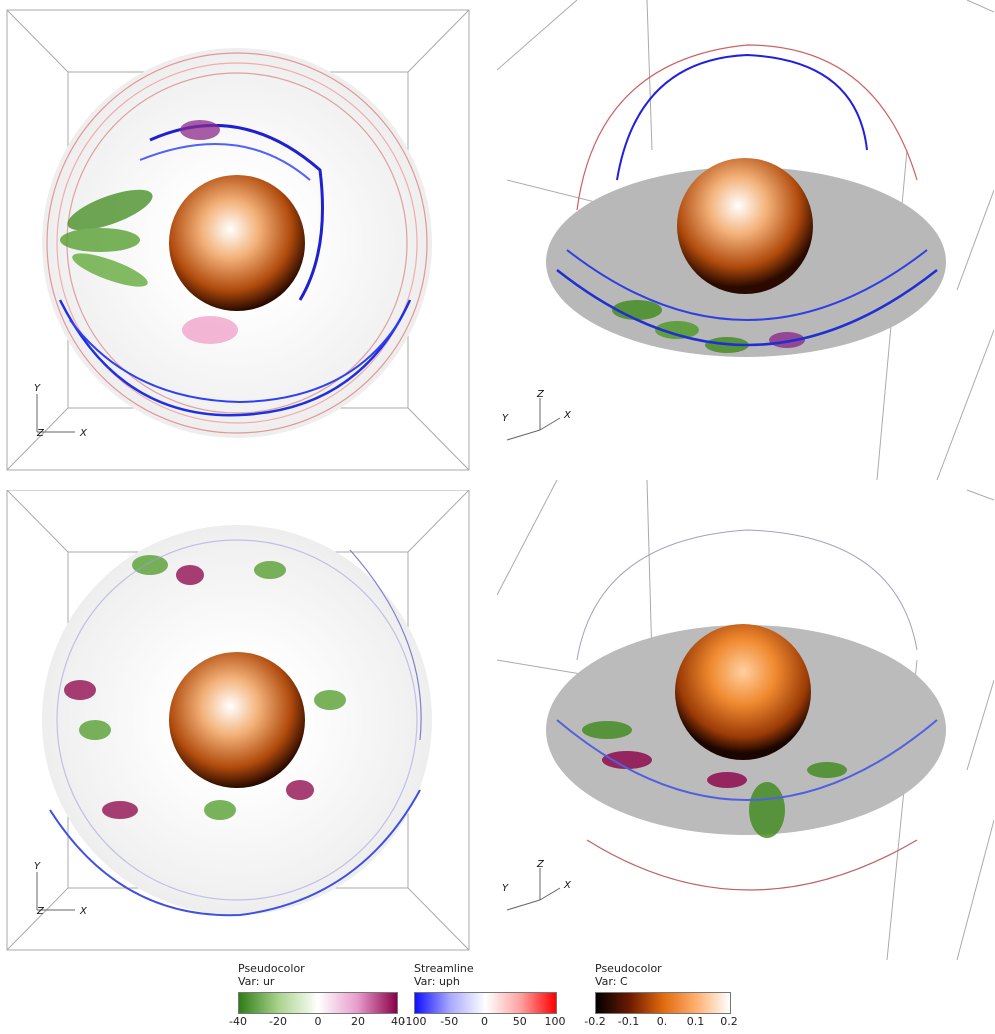  Describe the element at coordinates (611, 981) in the screenshot. I see `colorbar-variable: Var: C` at that location.